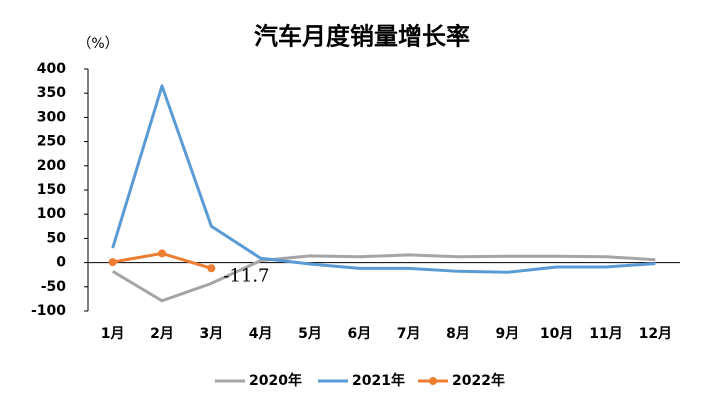 The width and height of the screenshot is (713, 418). What do you see at coordinates (51, 190) in the screenshot?
I see `y-tick-label: 150` at bounding box center [51, 190].